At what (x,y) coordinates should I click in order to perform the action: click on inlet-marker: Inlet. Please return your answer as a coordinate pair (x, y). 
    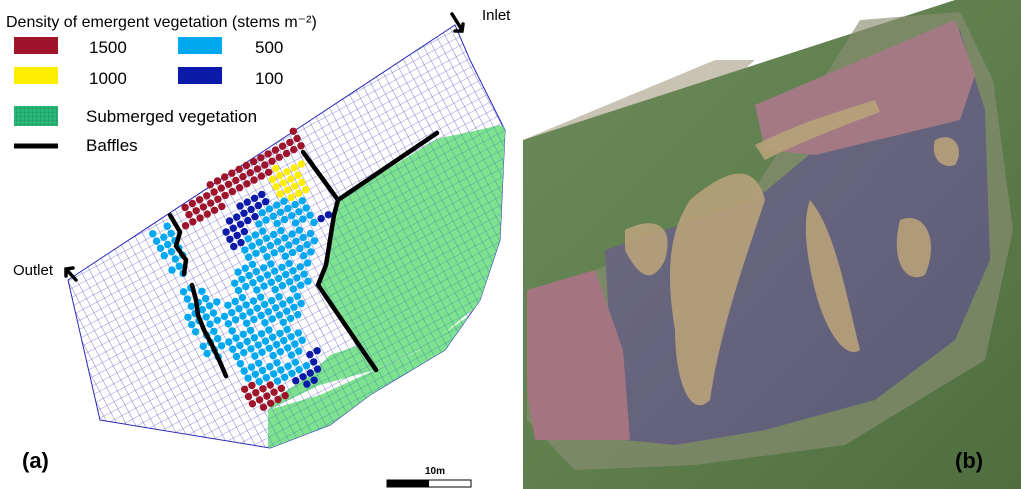
    Looking at the image, I should click on (480, 20).